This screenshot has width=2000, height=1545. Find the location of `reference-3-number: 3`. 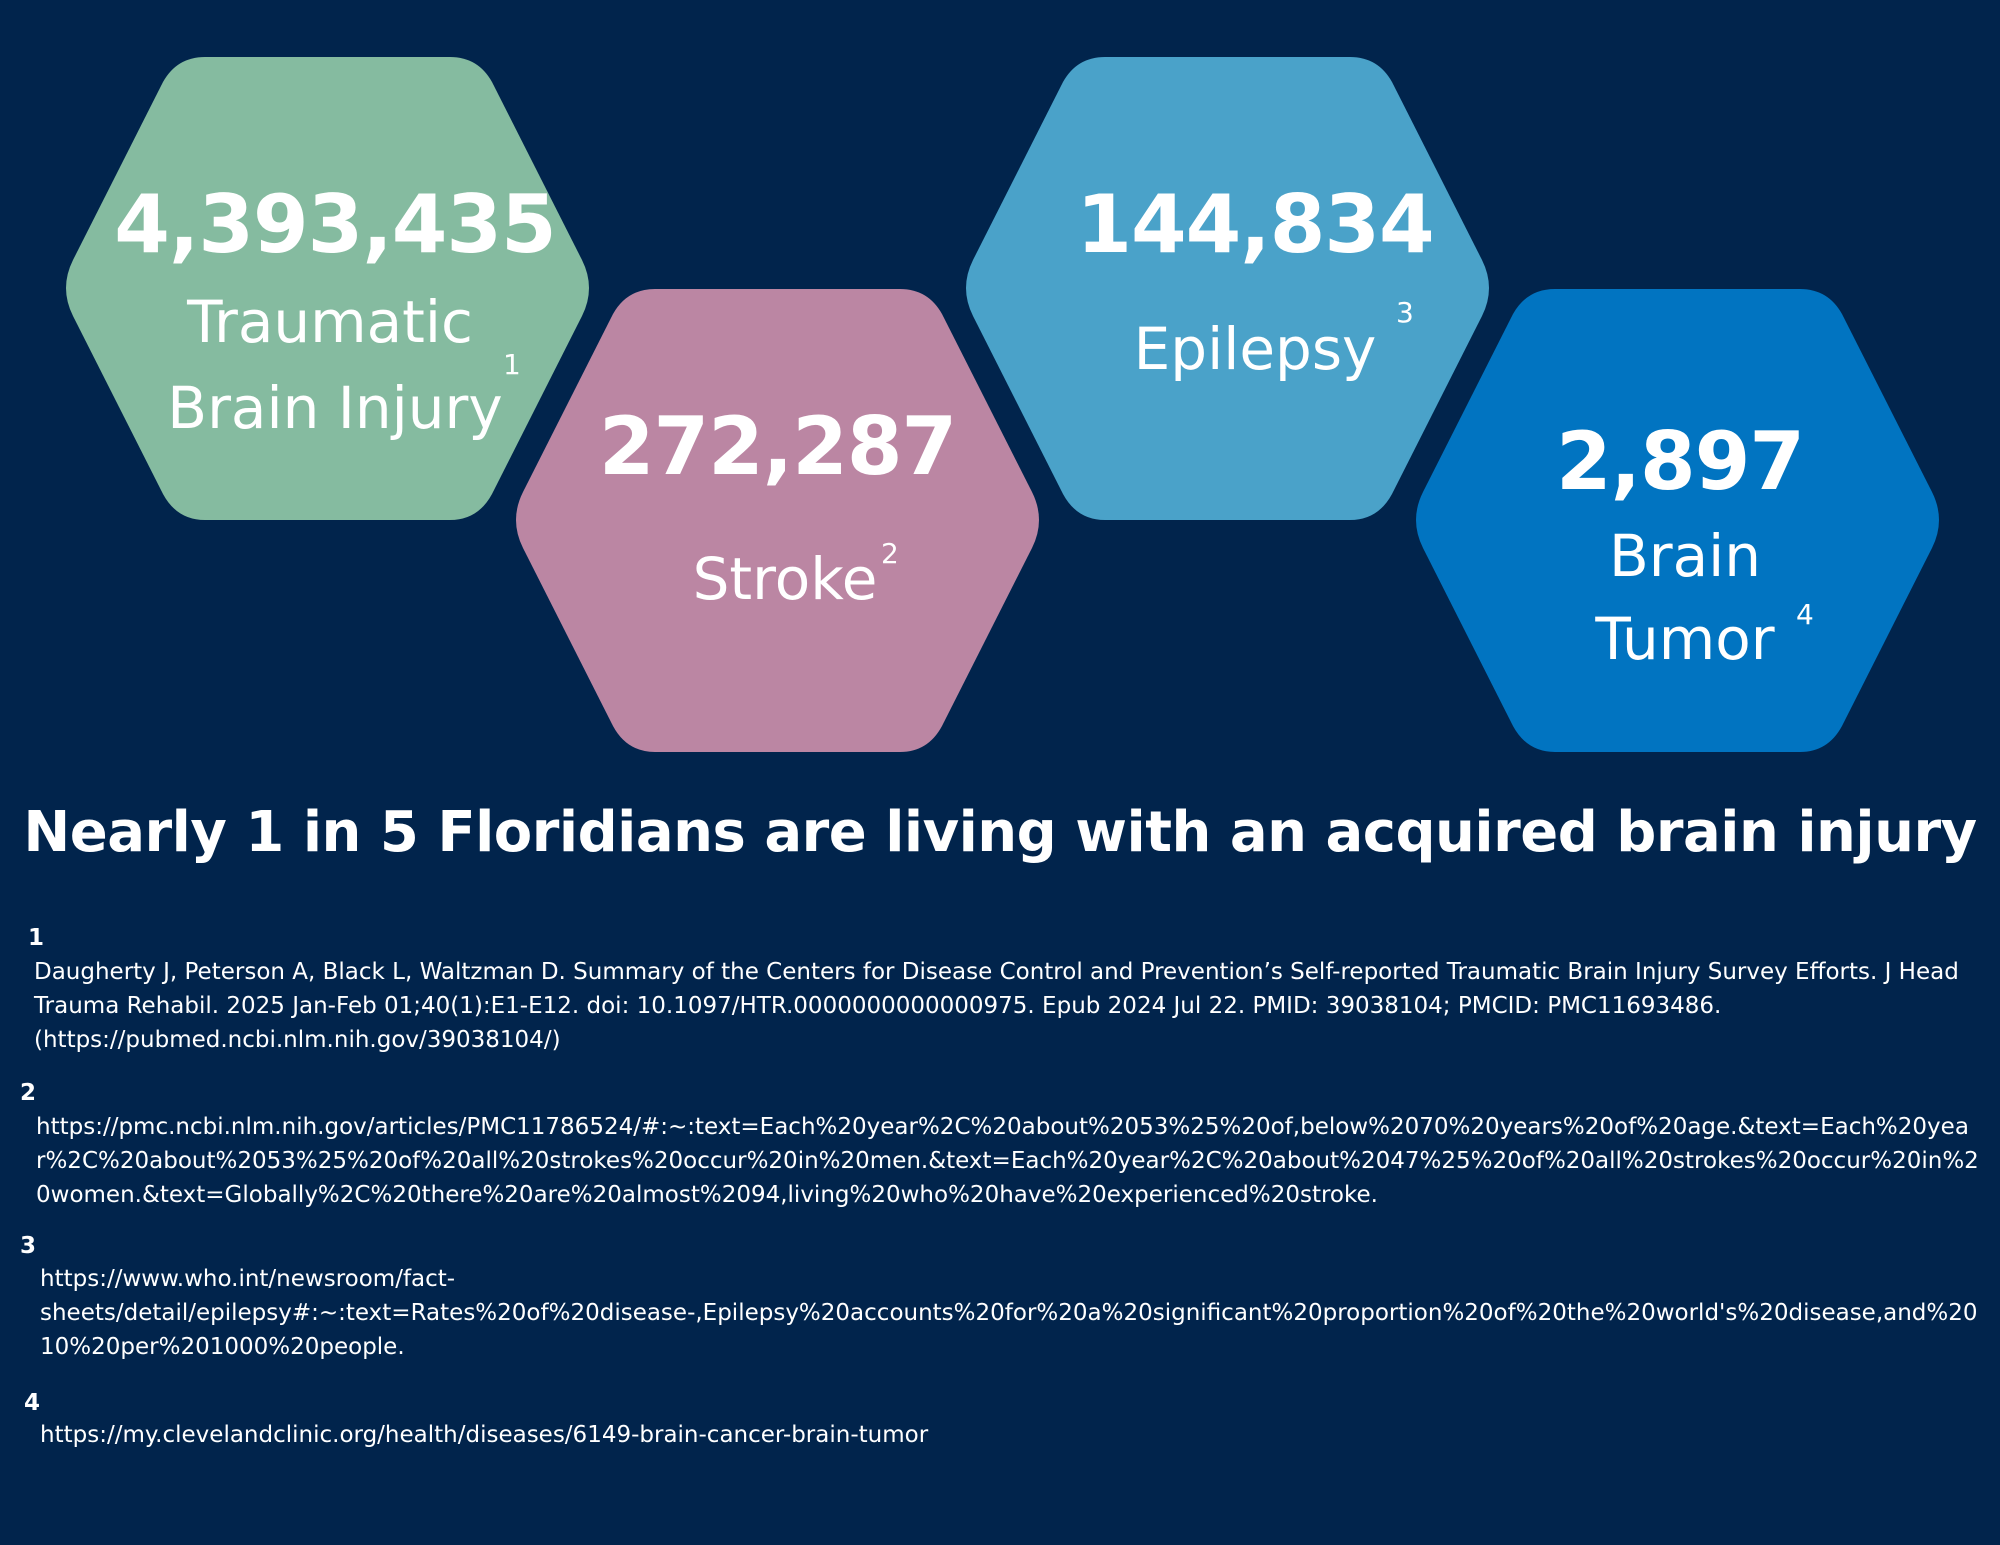

reference-3-number: 3 is located at coordinates (28, 1246).